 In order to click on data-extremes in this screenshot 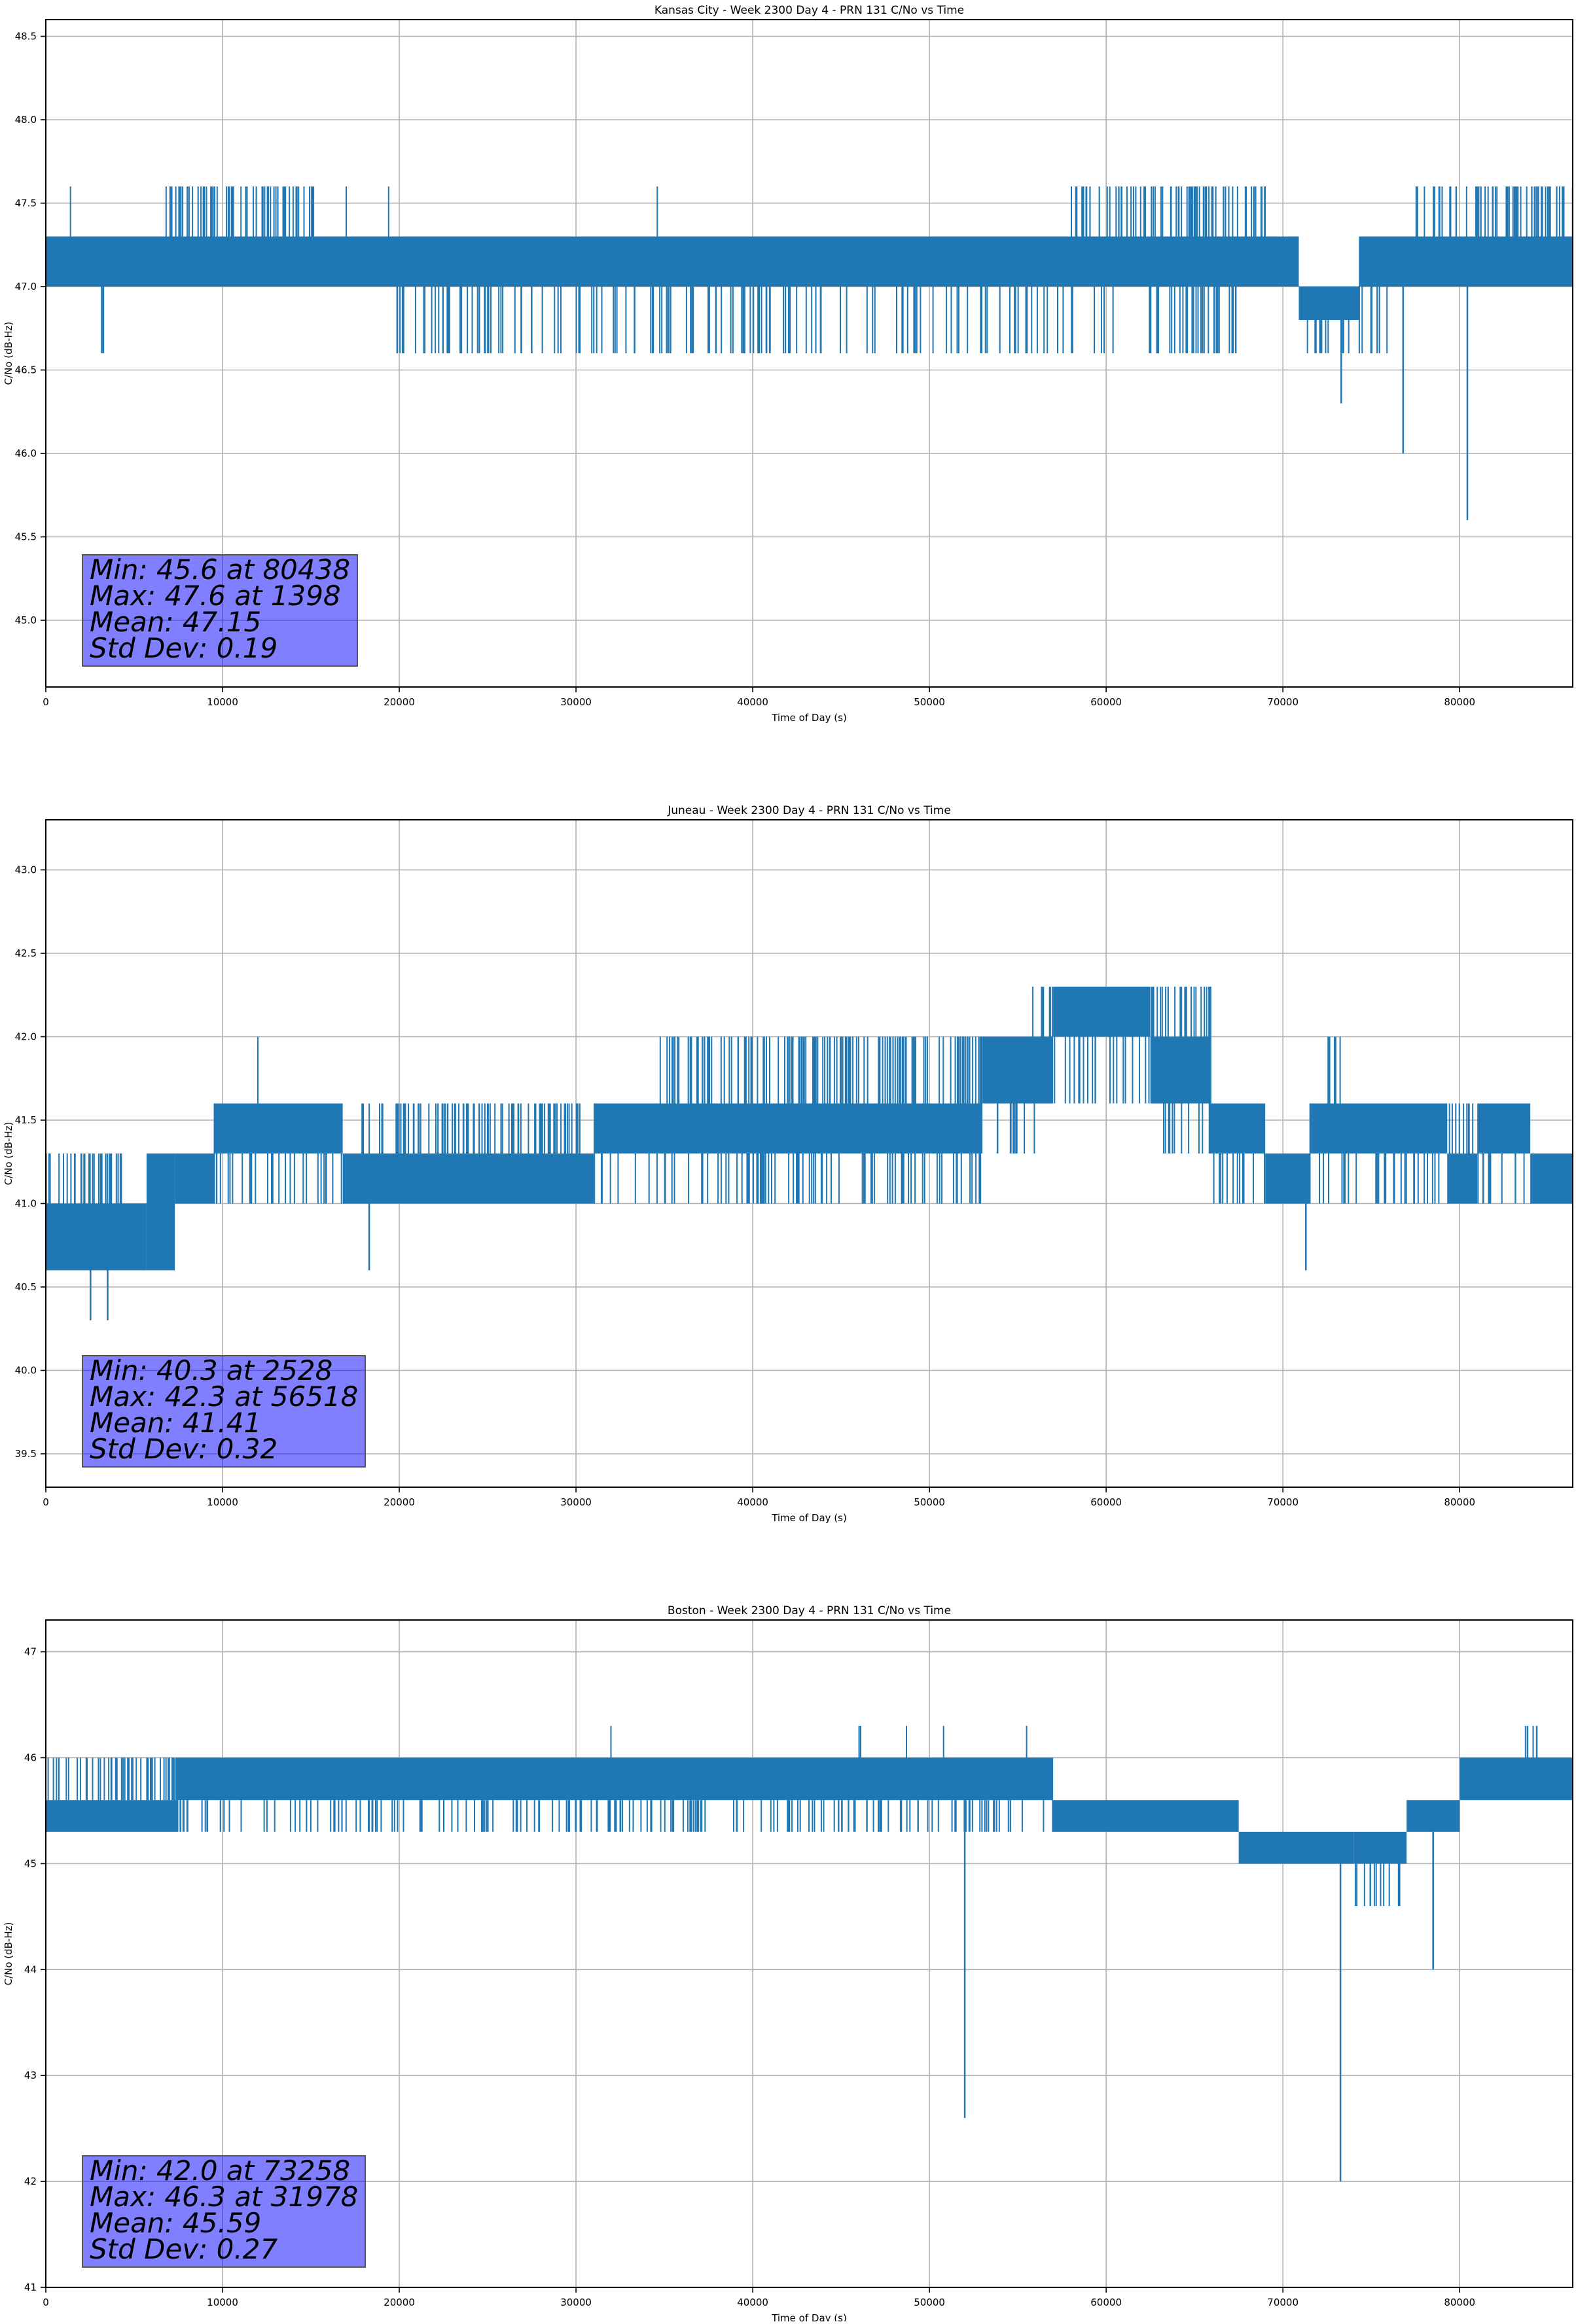, I will do `click(698, 1261)`.